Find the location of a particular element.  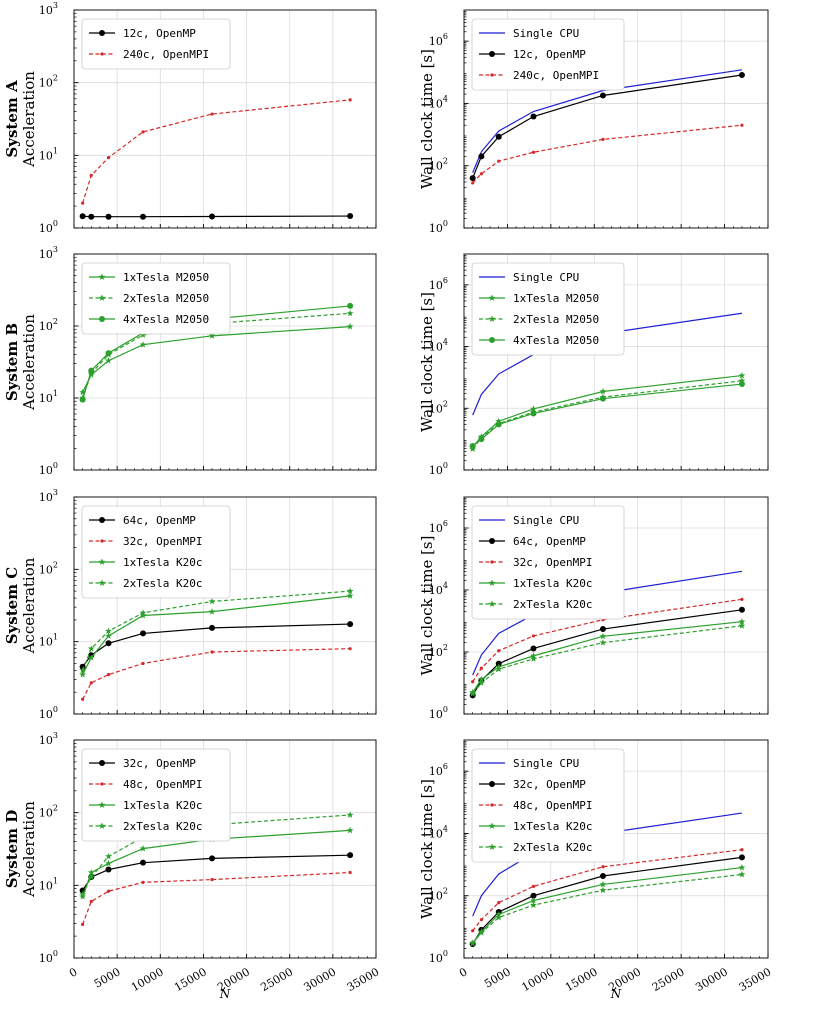

series-48c-openmpi is located at coordinates (216, 898).